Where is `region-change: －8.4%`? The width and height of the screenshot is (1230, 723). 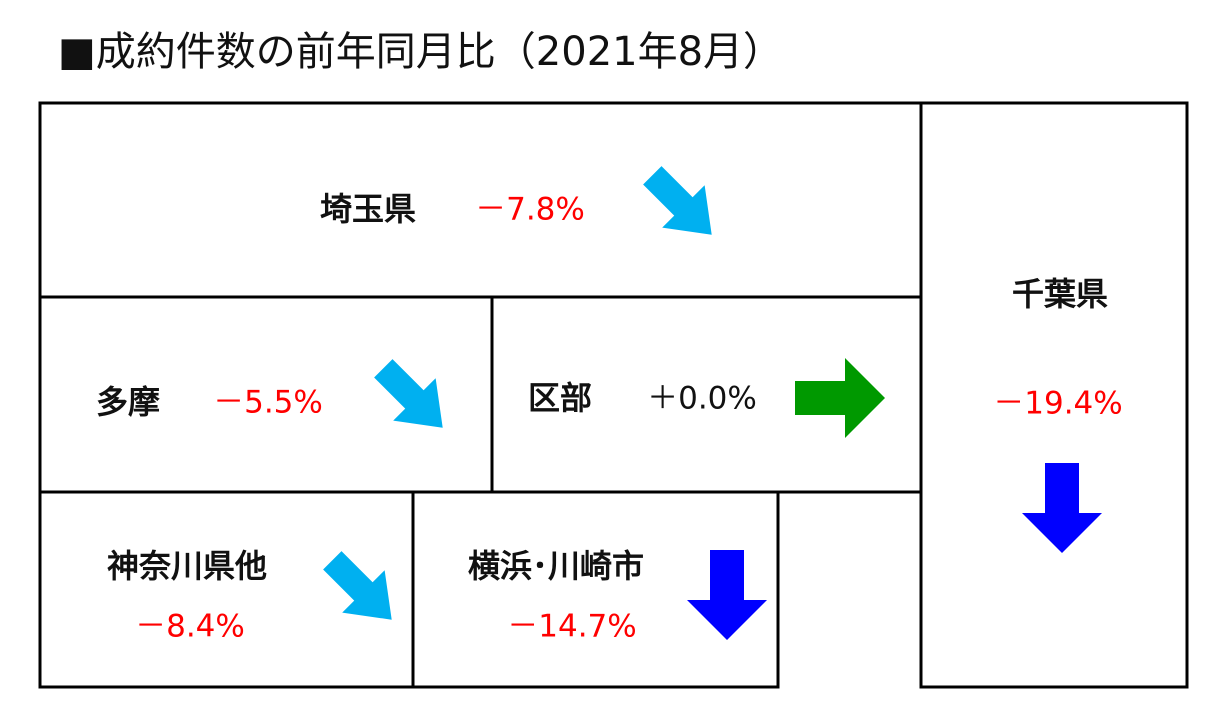 region-change: －8.4% is located at coordinates (190, 627).